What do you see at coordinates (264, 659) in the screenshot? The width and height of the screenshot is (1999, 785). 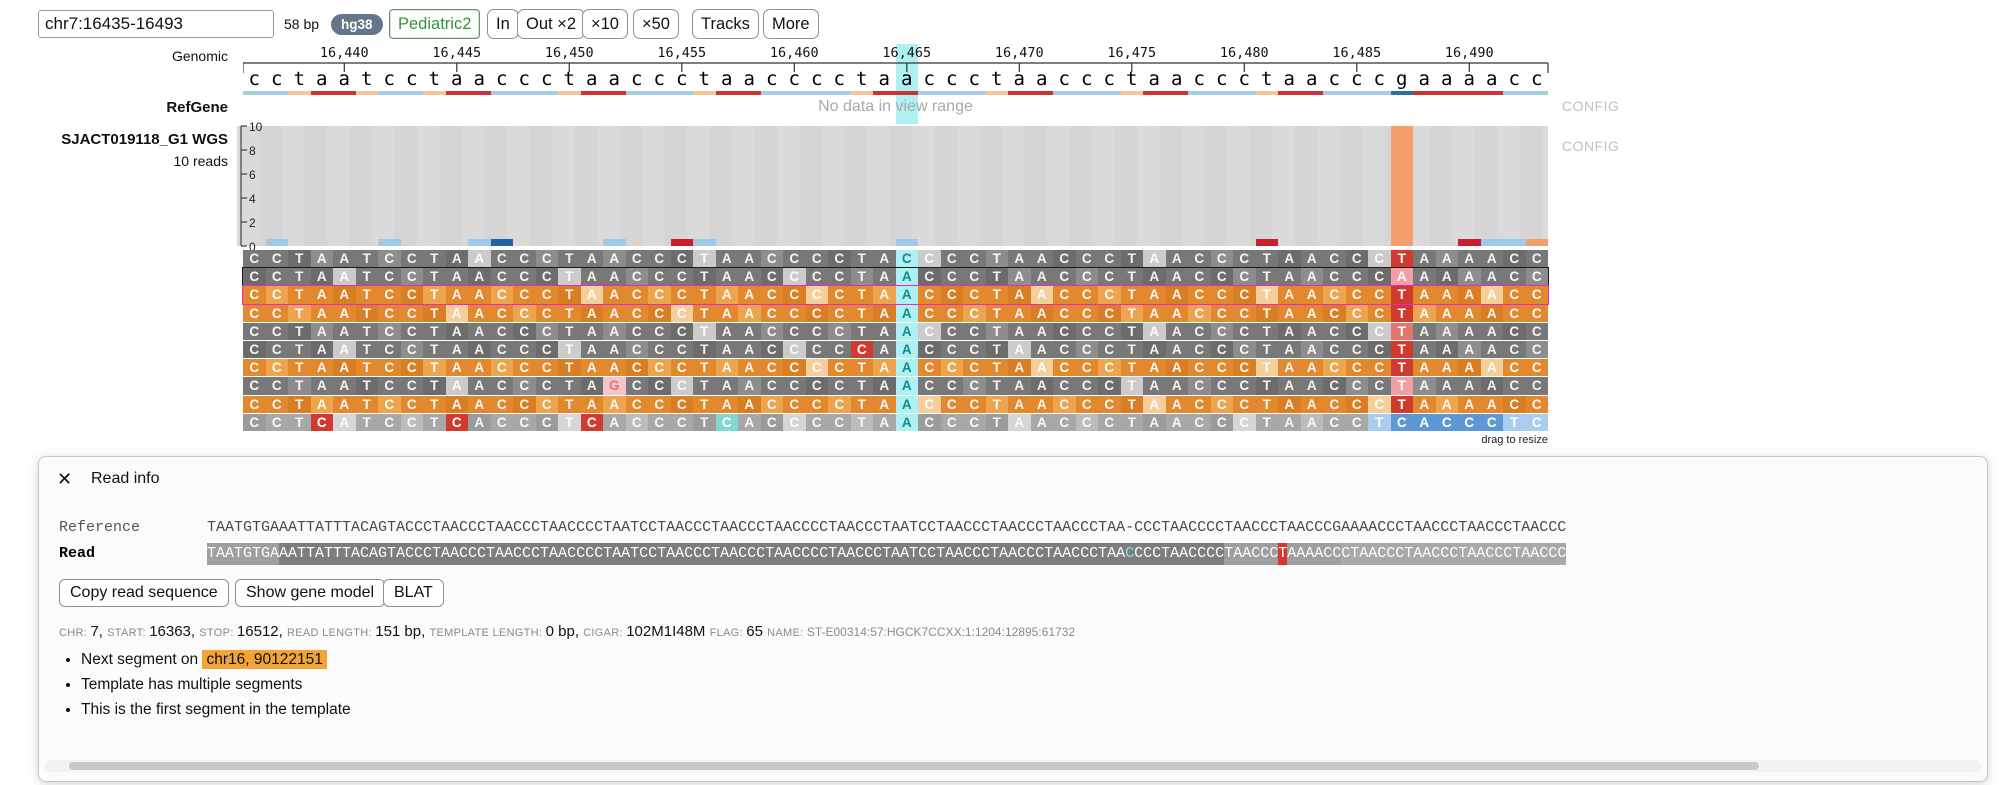 I see `mate-position-highlight: chr16, 90122151` at bounding box center [264, 659].